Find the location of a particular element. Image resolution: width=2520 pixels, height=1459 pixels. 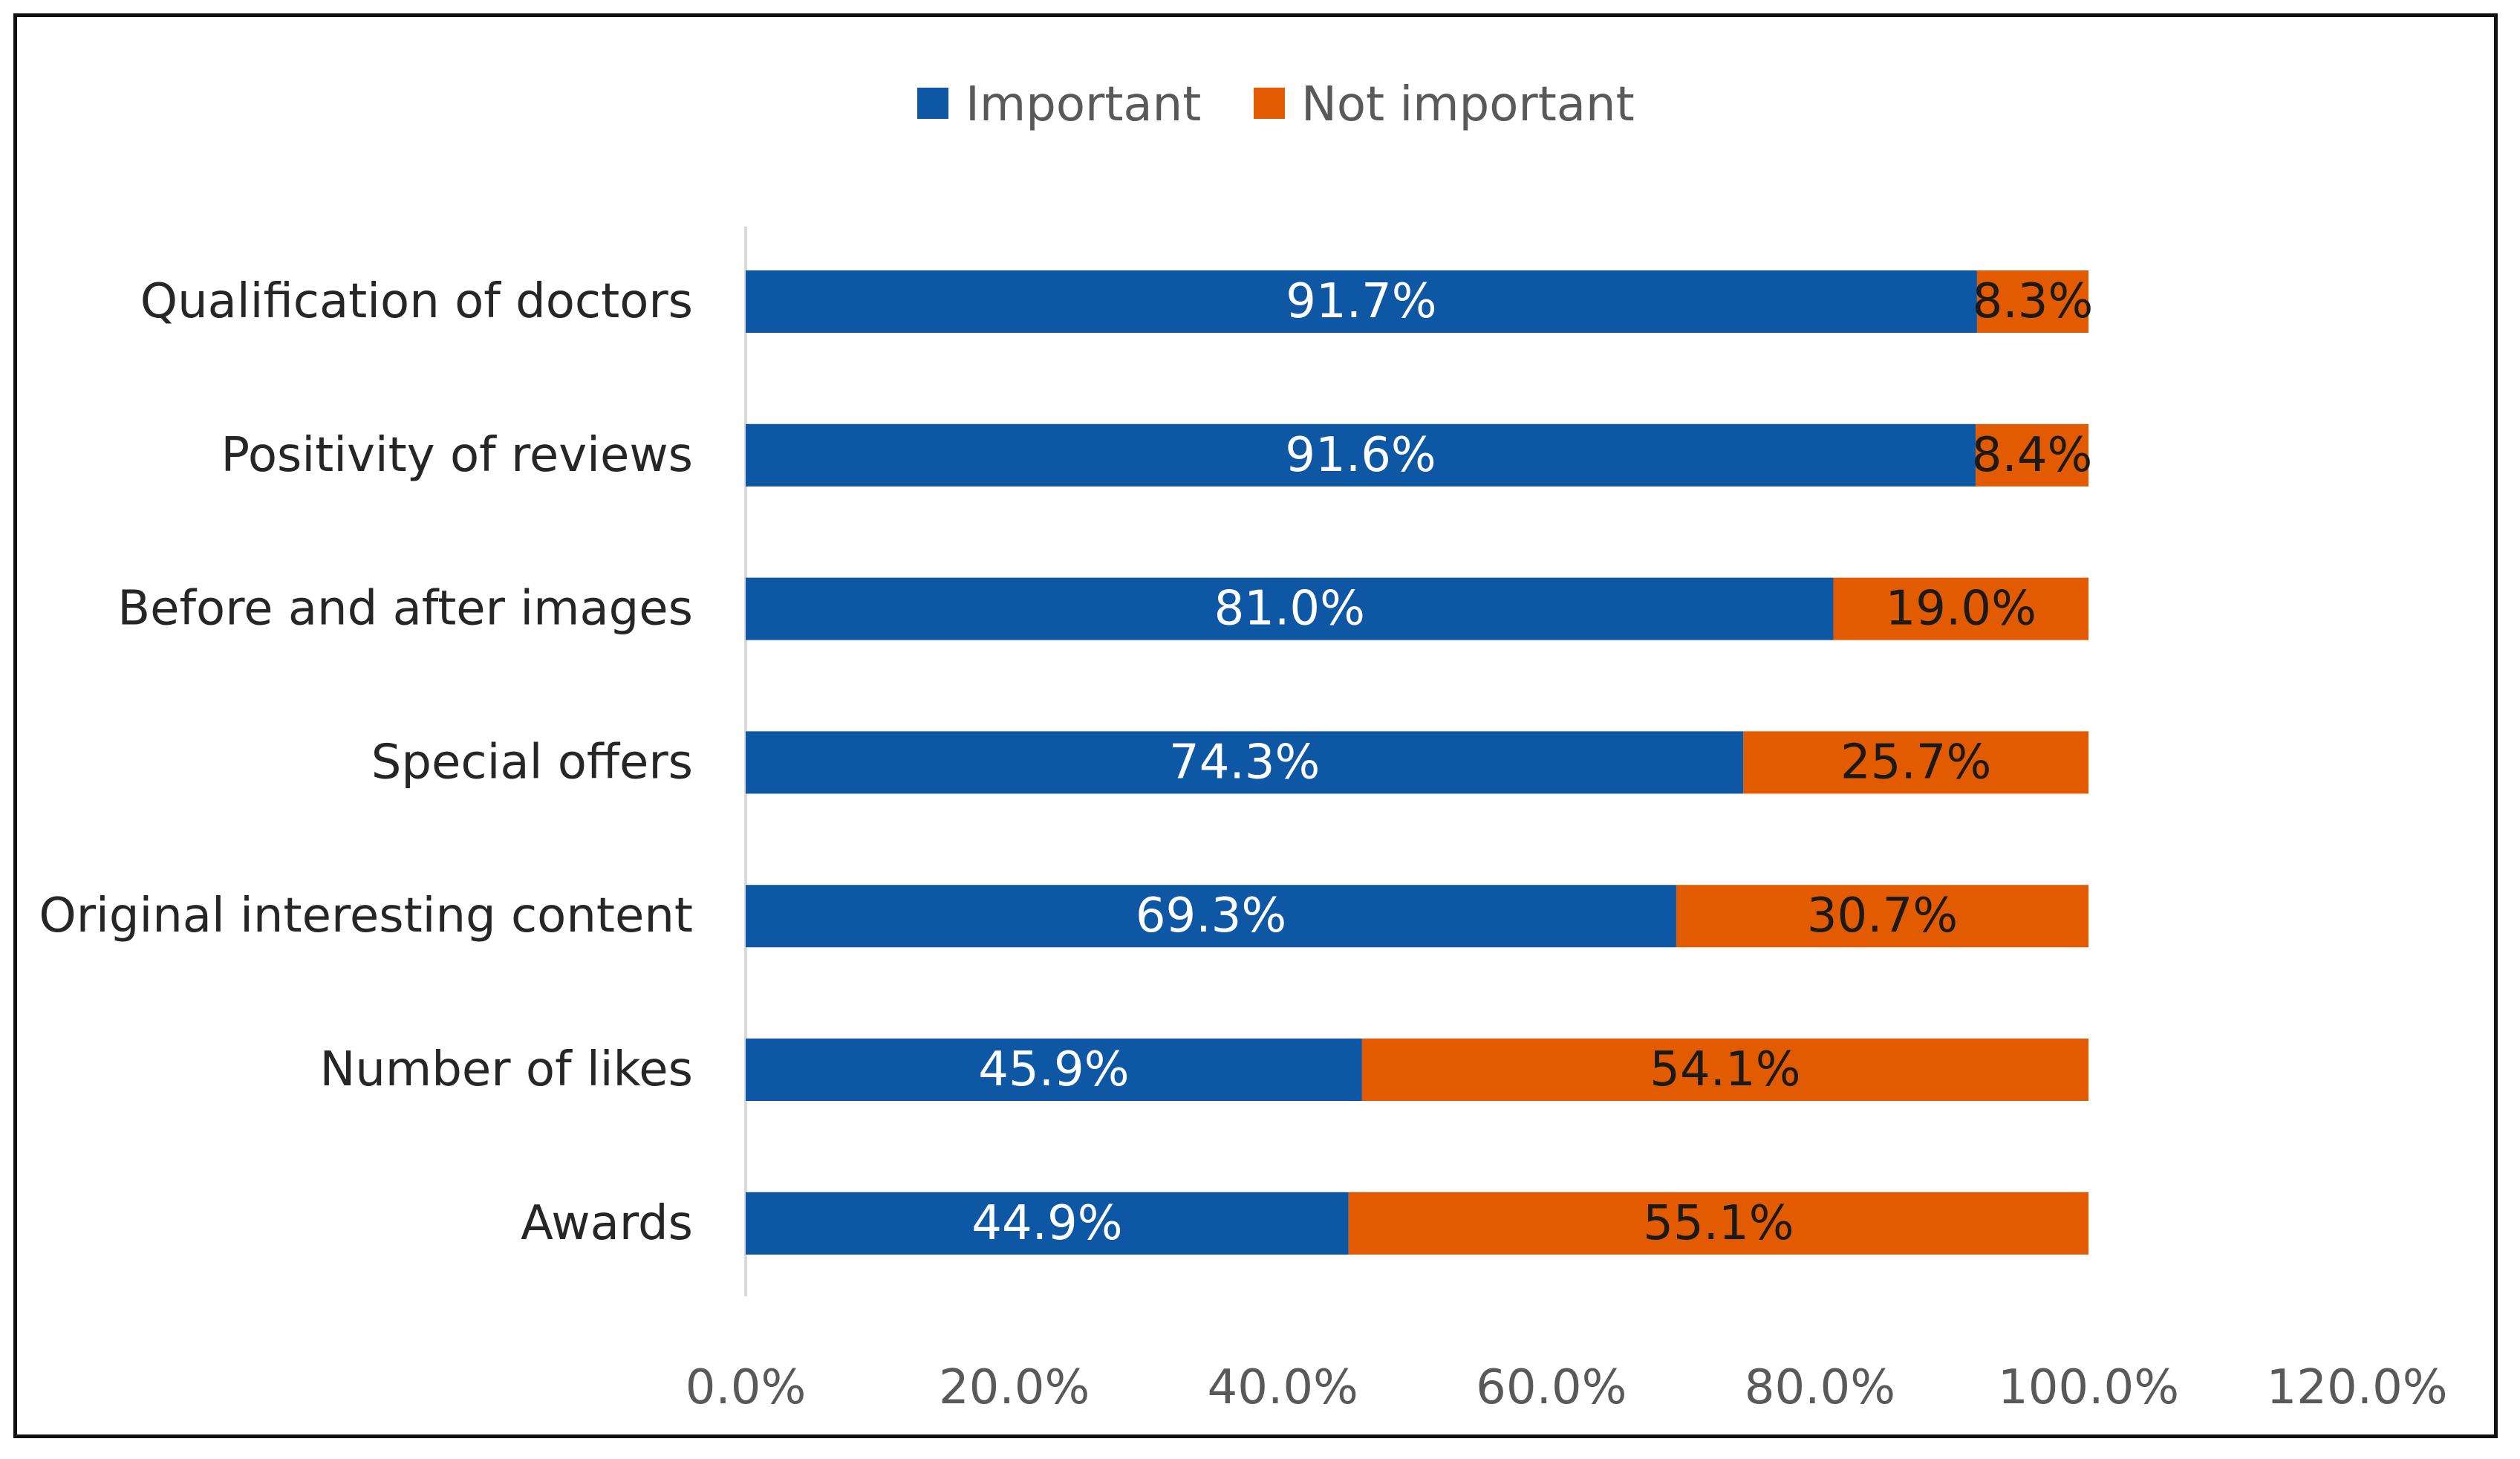

value-label-important-4: 69.3% is located at coordinates (1211, 916).